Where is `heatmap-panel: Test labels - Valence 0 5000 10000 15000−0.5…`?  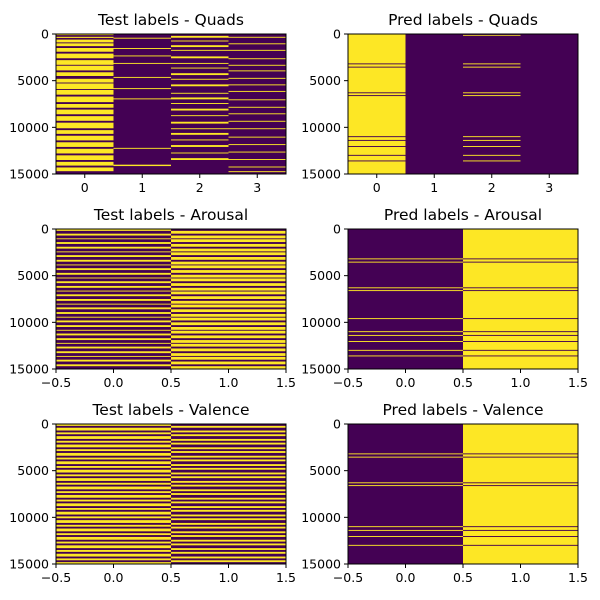 heatmap-panel: Test labels - Valence 0 5000 10000 15000−0.5… is located at coordinates (152, 493).